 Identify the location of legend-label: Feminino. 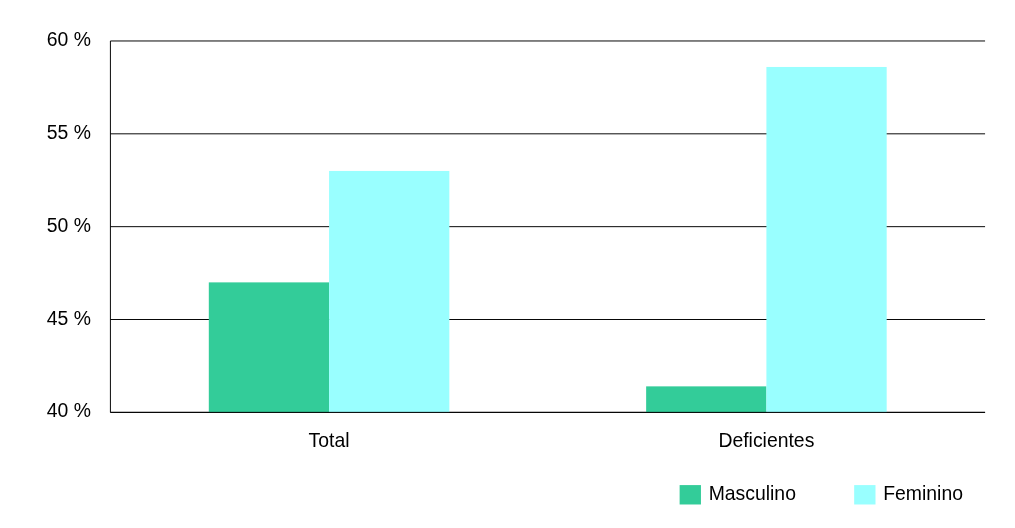
(923, 492).